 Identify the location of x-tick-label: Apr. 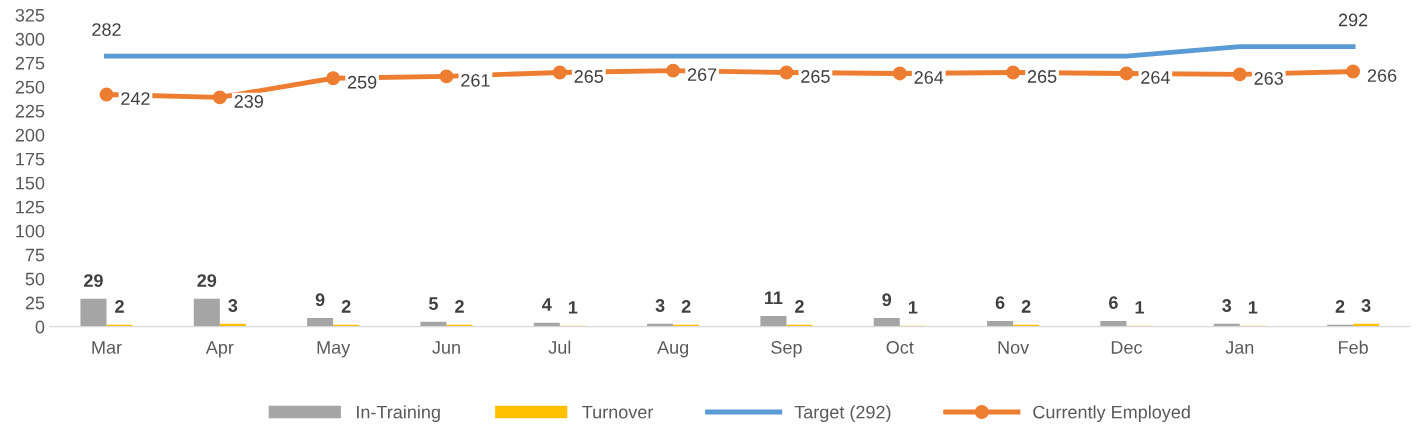
(219, 349).